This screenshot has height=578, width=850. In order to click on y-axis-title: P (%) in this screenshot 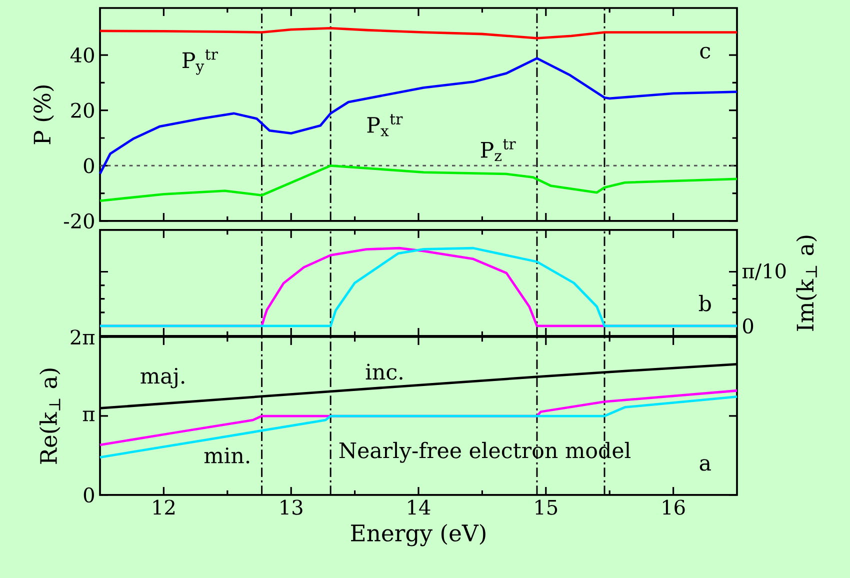, I will do `click(43, 114)`.